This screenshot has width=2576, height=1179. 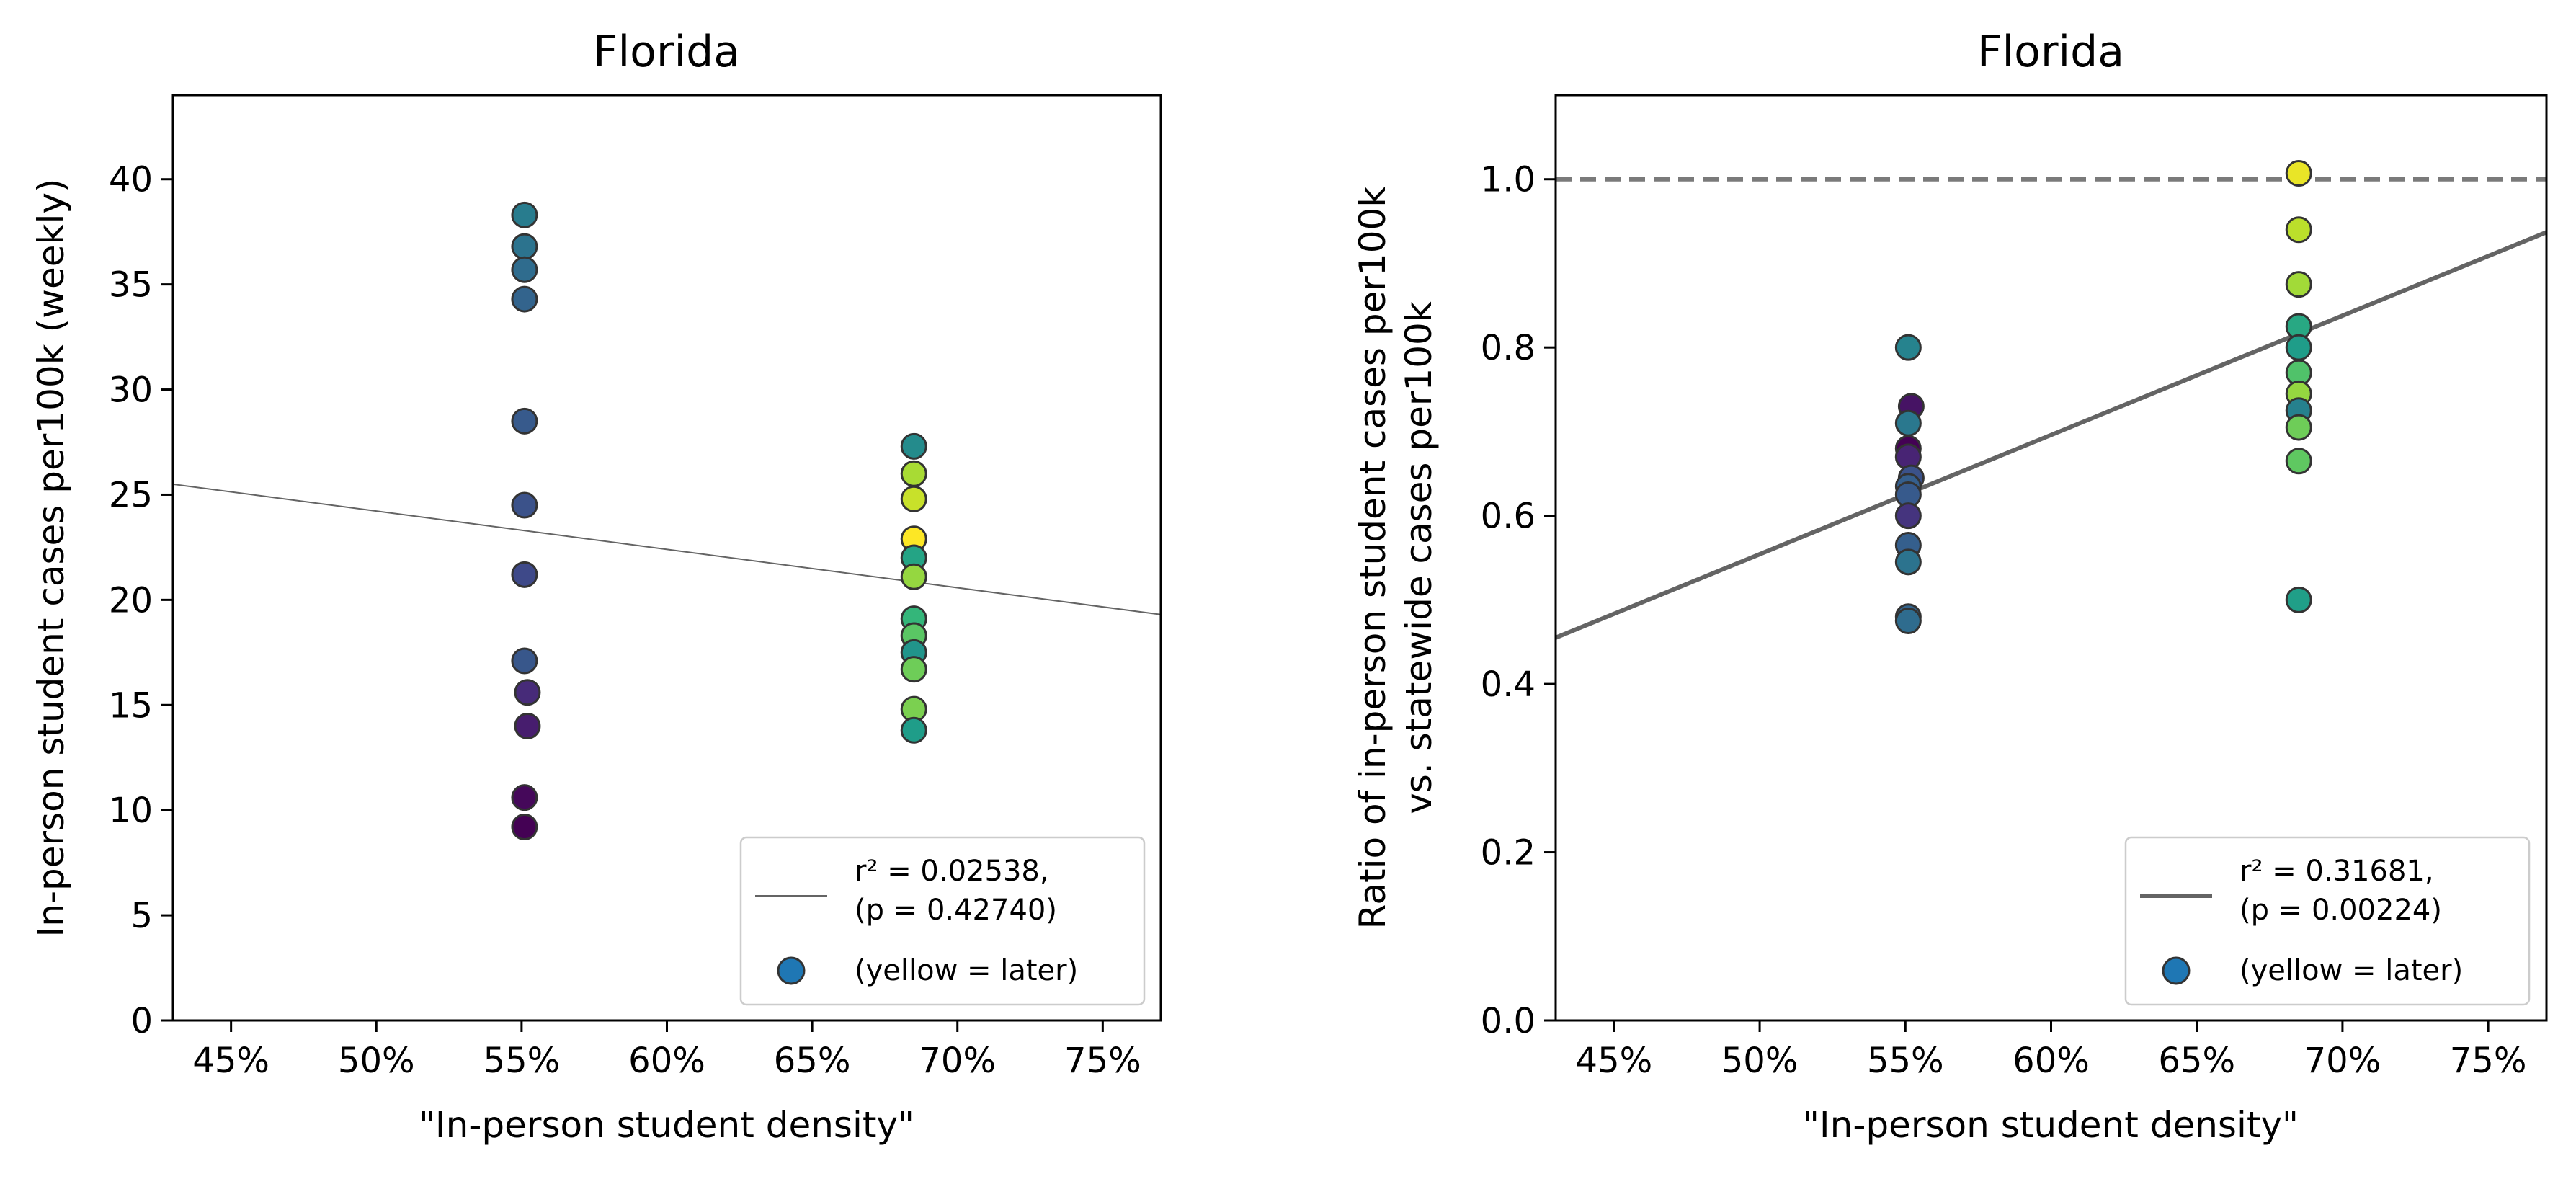 I want to click on chart-right-ytick-label-4: 0.8, so click(x=1508, y=348).